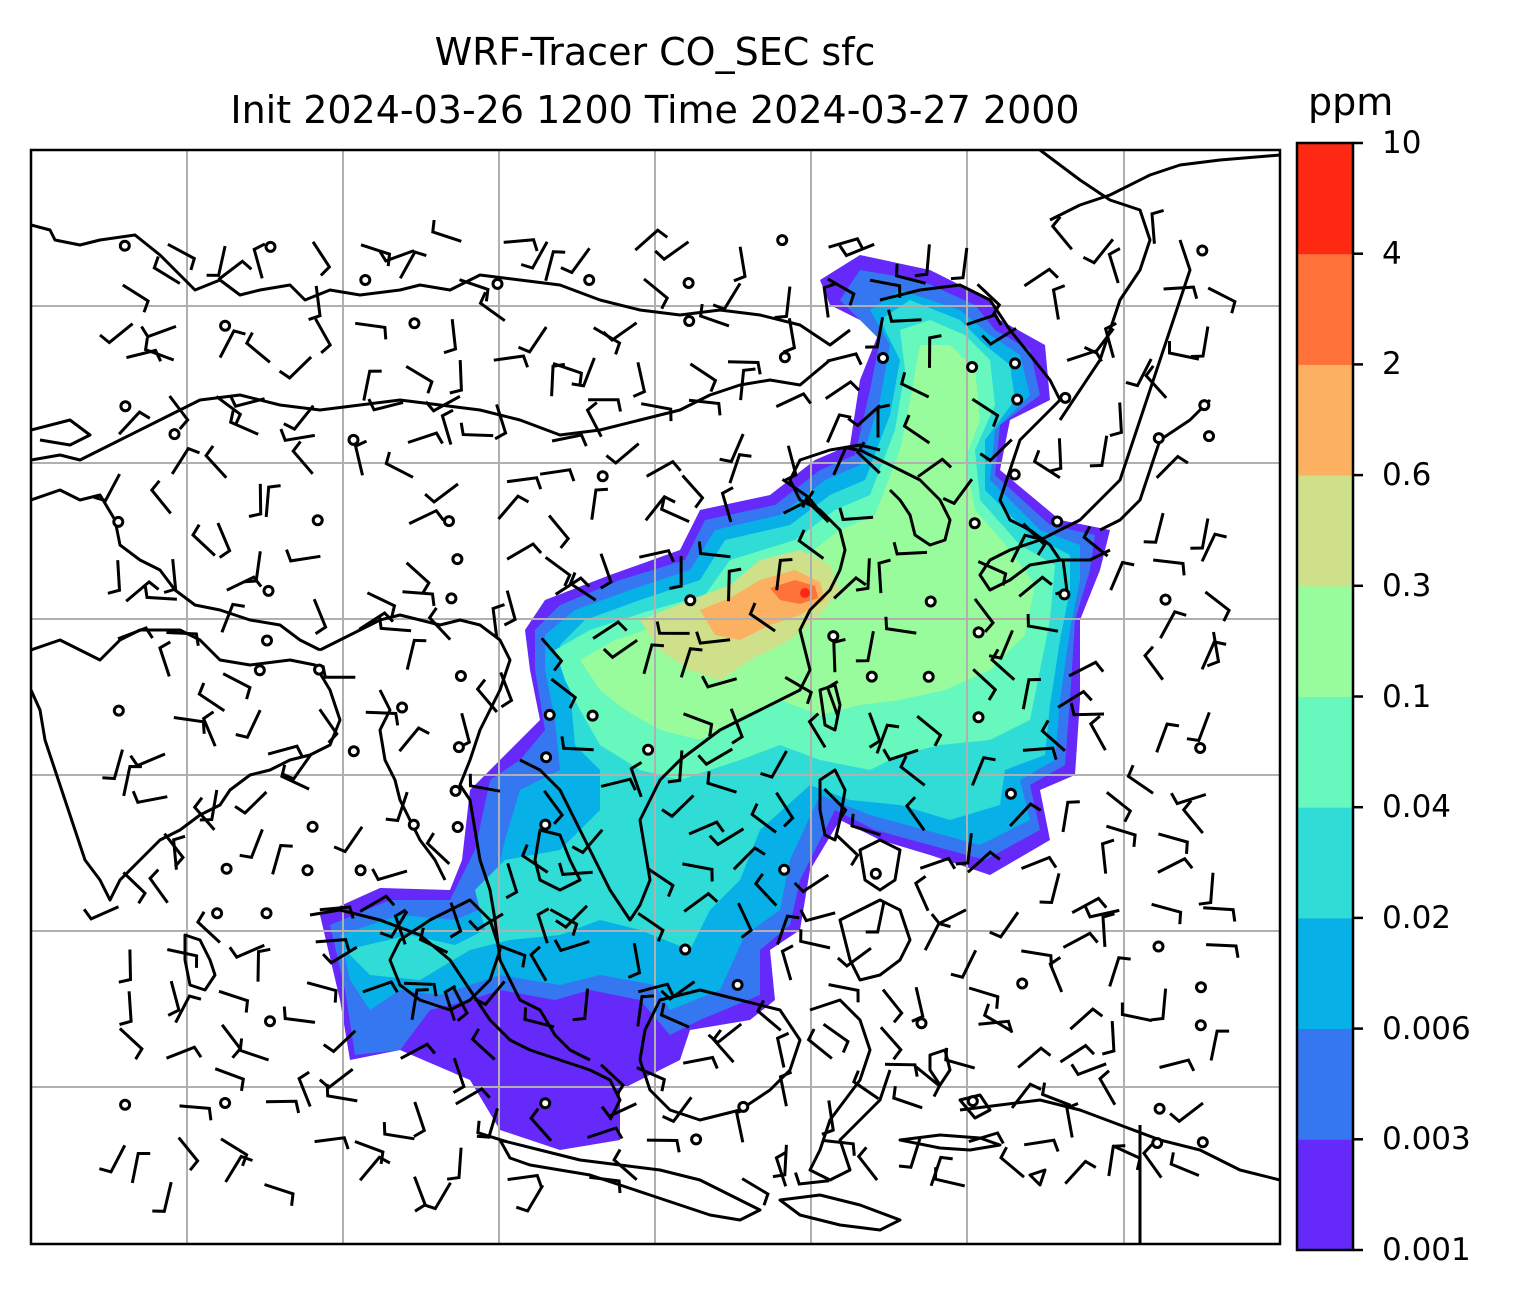  Describe the element at coordinates (1417, 807) in the screenshot. I see `colorbar-tick-label: 0.04` at that location.